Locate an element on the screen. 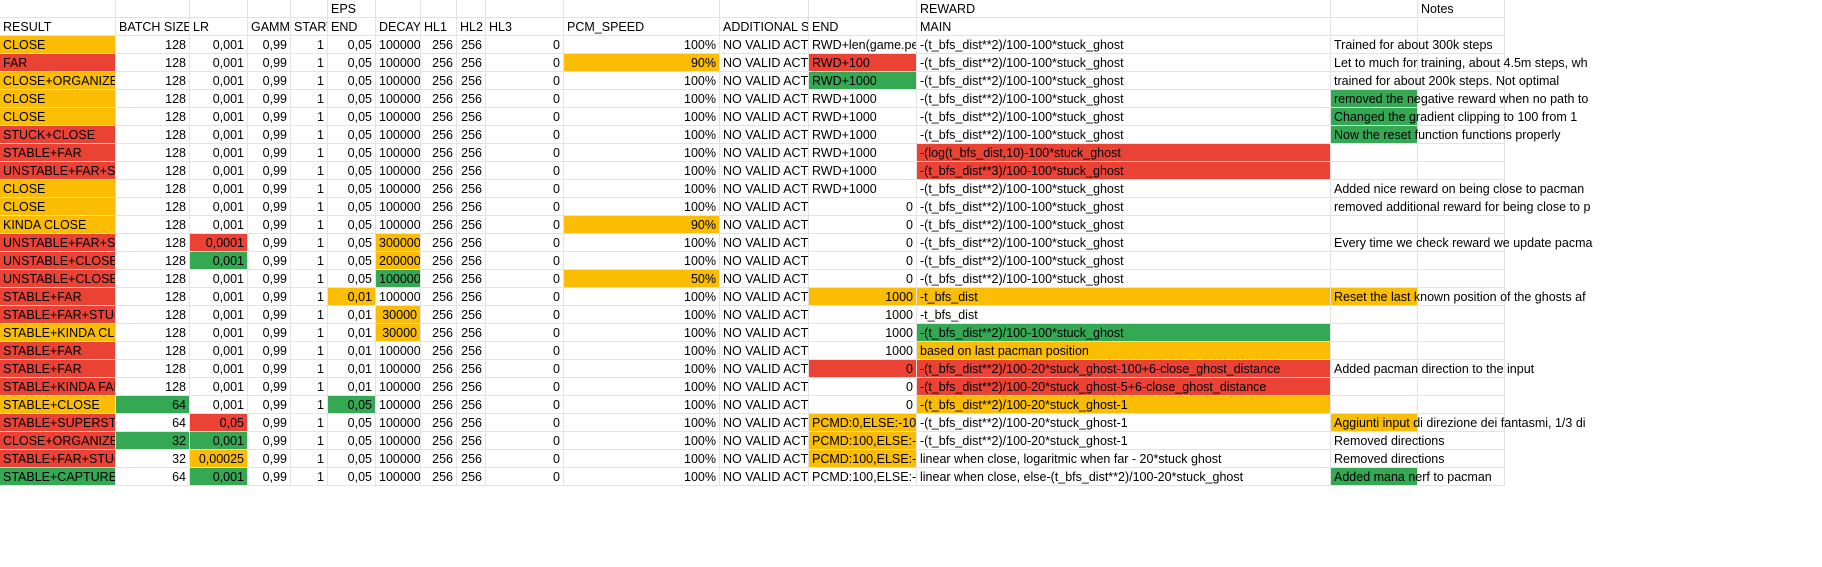 The image size is (1822, 567). header-gamma: GAMMA is located at coordinates (269, 27).